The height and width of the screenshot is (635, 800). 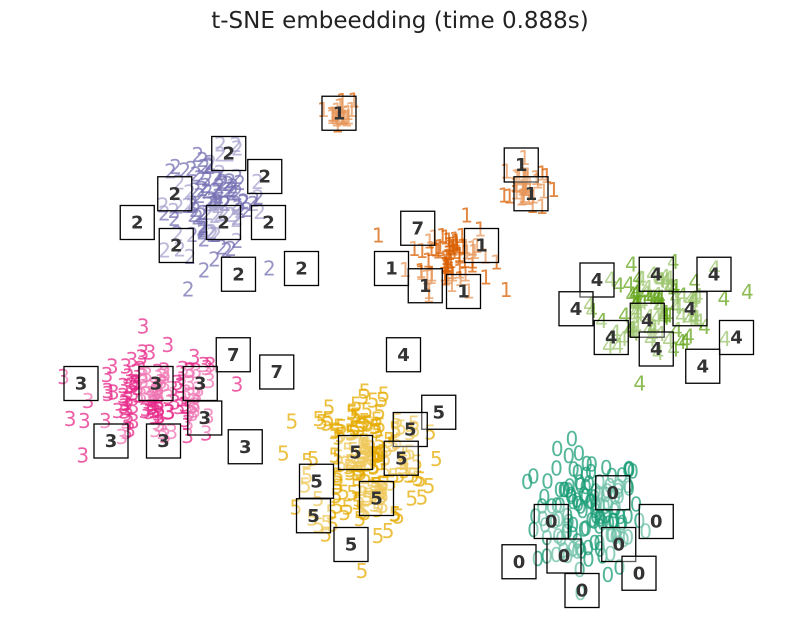 What do you see at coordinates (245, 447) in the screenshot?
I see `thumbnail-digit-3: 3` at bounding box center [245, 447].